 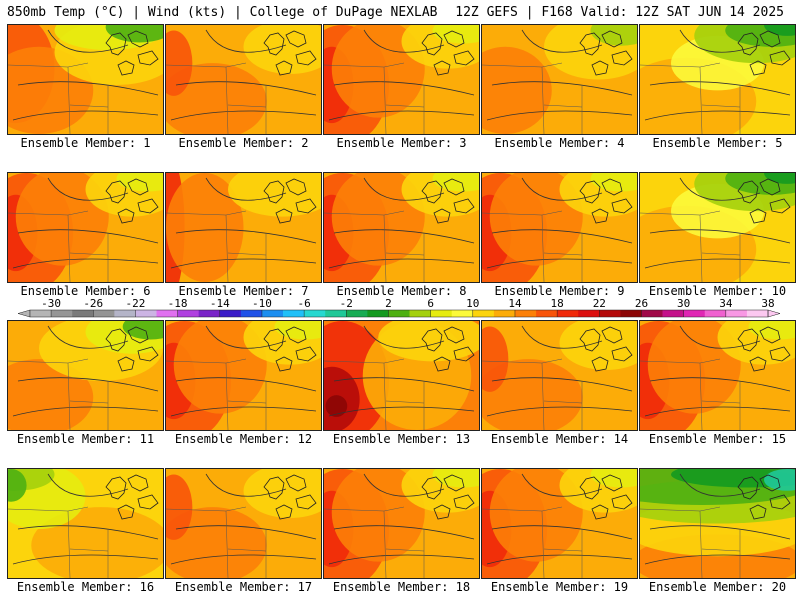 I want to click on colorbar-tick-label: 30, so click(x=683, y=303).